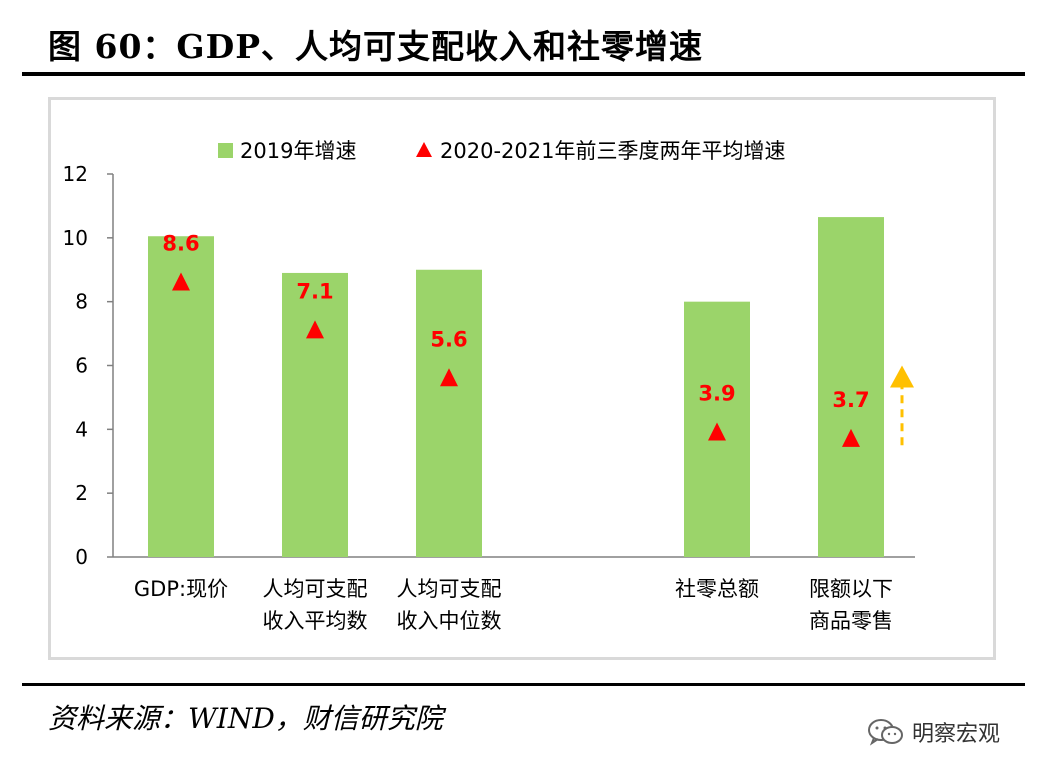 The width and height of the screenshot is (1049, 777). I want to click on x-tick-label: GDP:现价, so click(181, 589).